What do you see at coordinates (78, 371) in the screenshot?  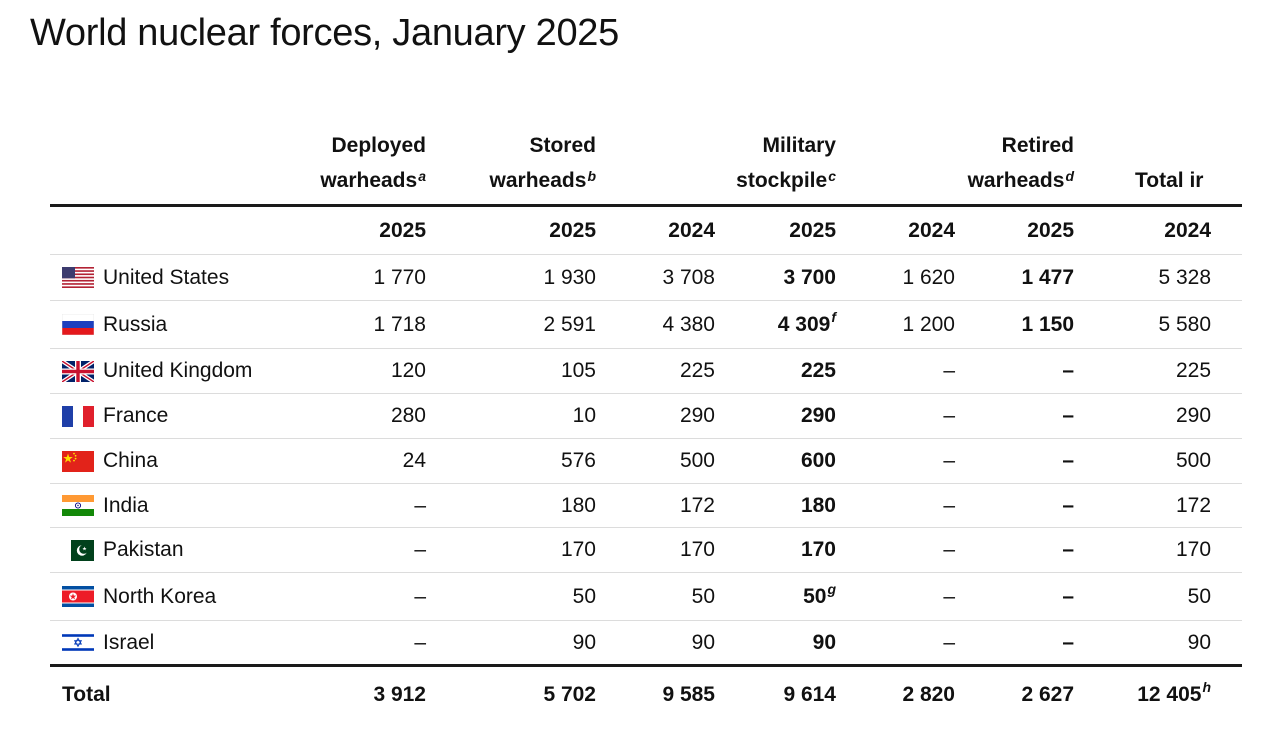 I see `uk-flag-icon` at bounding box center [78, 371].